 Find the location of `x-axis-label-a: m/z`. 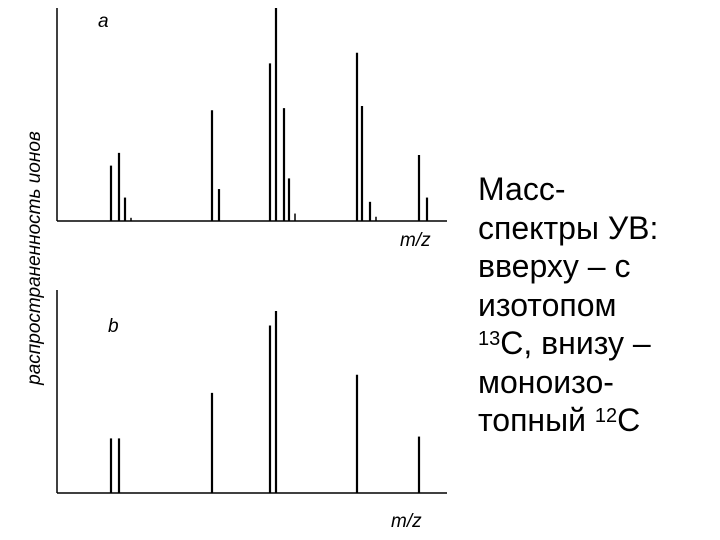

x-axis-label-a: m/z is located at coordinates (415, 240).